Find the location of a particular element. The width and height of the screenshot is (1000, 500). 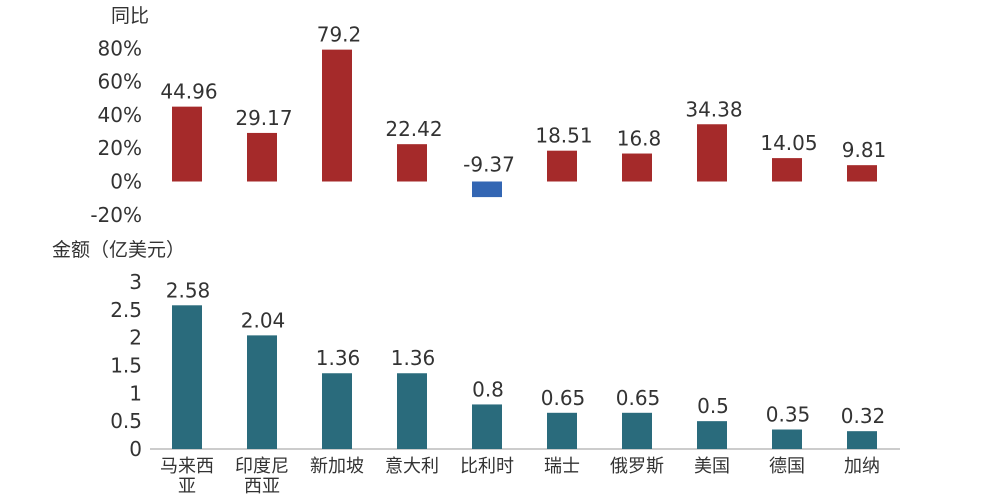

bottom-ytick: 1.5 is located at coordinates (126, 365).